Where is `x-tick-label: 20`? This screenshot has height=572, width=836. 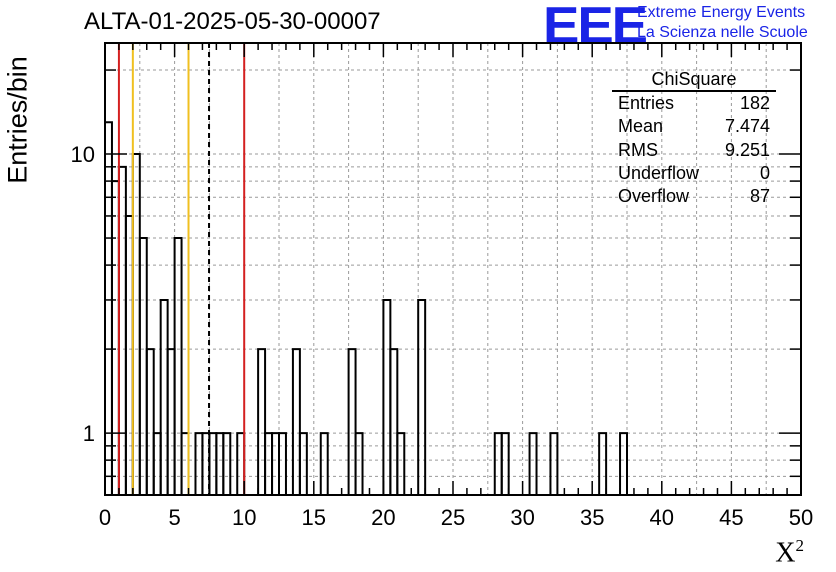 x-tick-label: 20 is located at coordinates (383, 517).